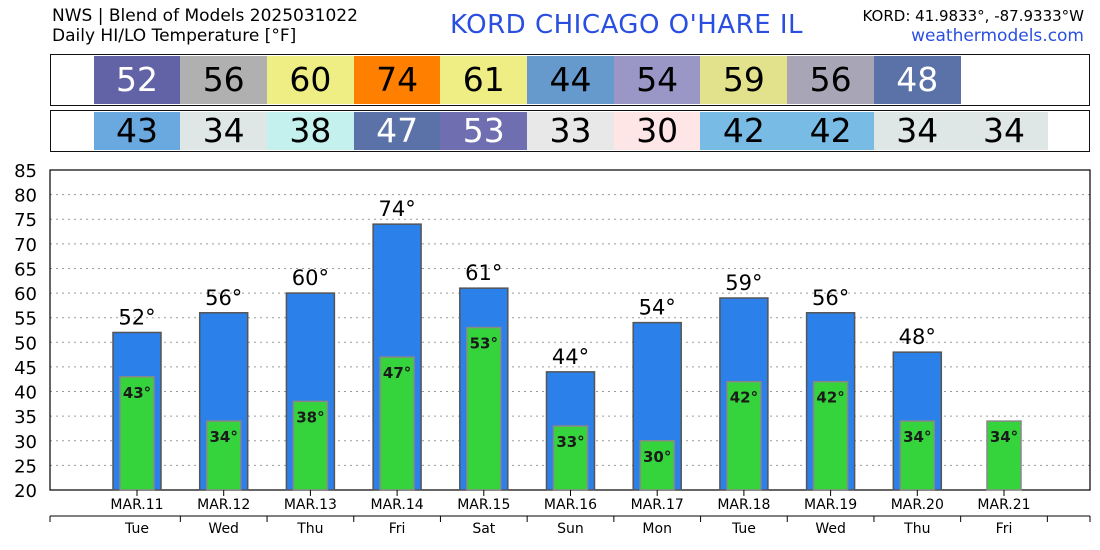 The image size is (1100, 550). Describe the element at coordinates (25, 417) in the screenshot. I see `y-tick-label: 35` at that location.